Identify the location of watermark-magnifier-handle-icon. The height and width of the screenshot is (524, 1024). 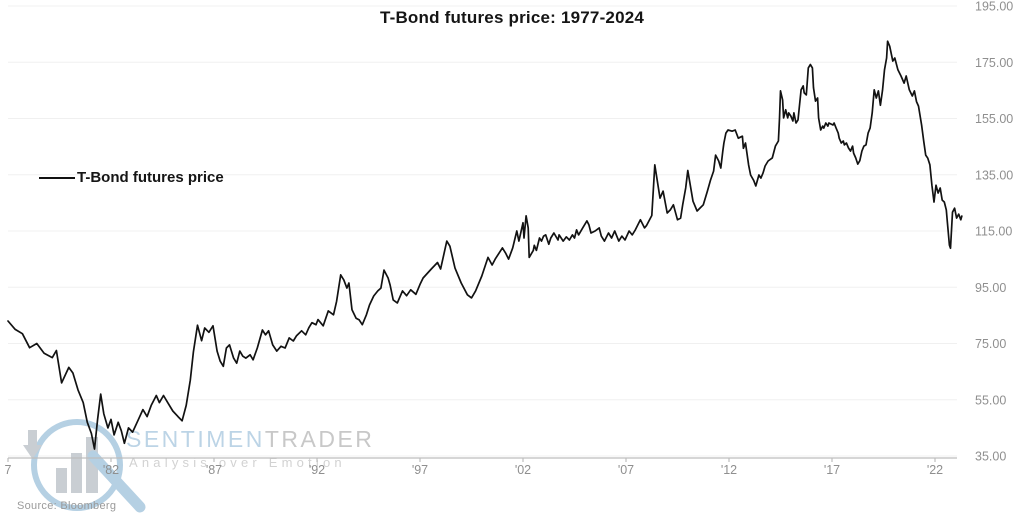
(116, 481).